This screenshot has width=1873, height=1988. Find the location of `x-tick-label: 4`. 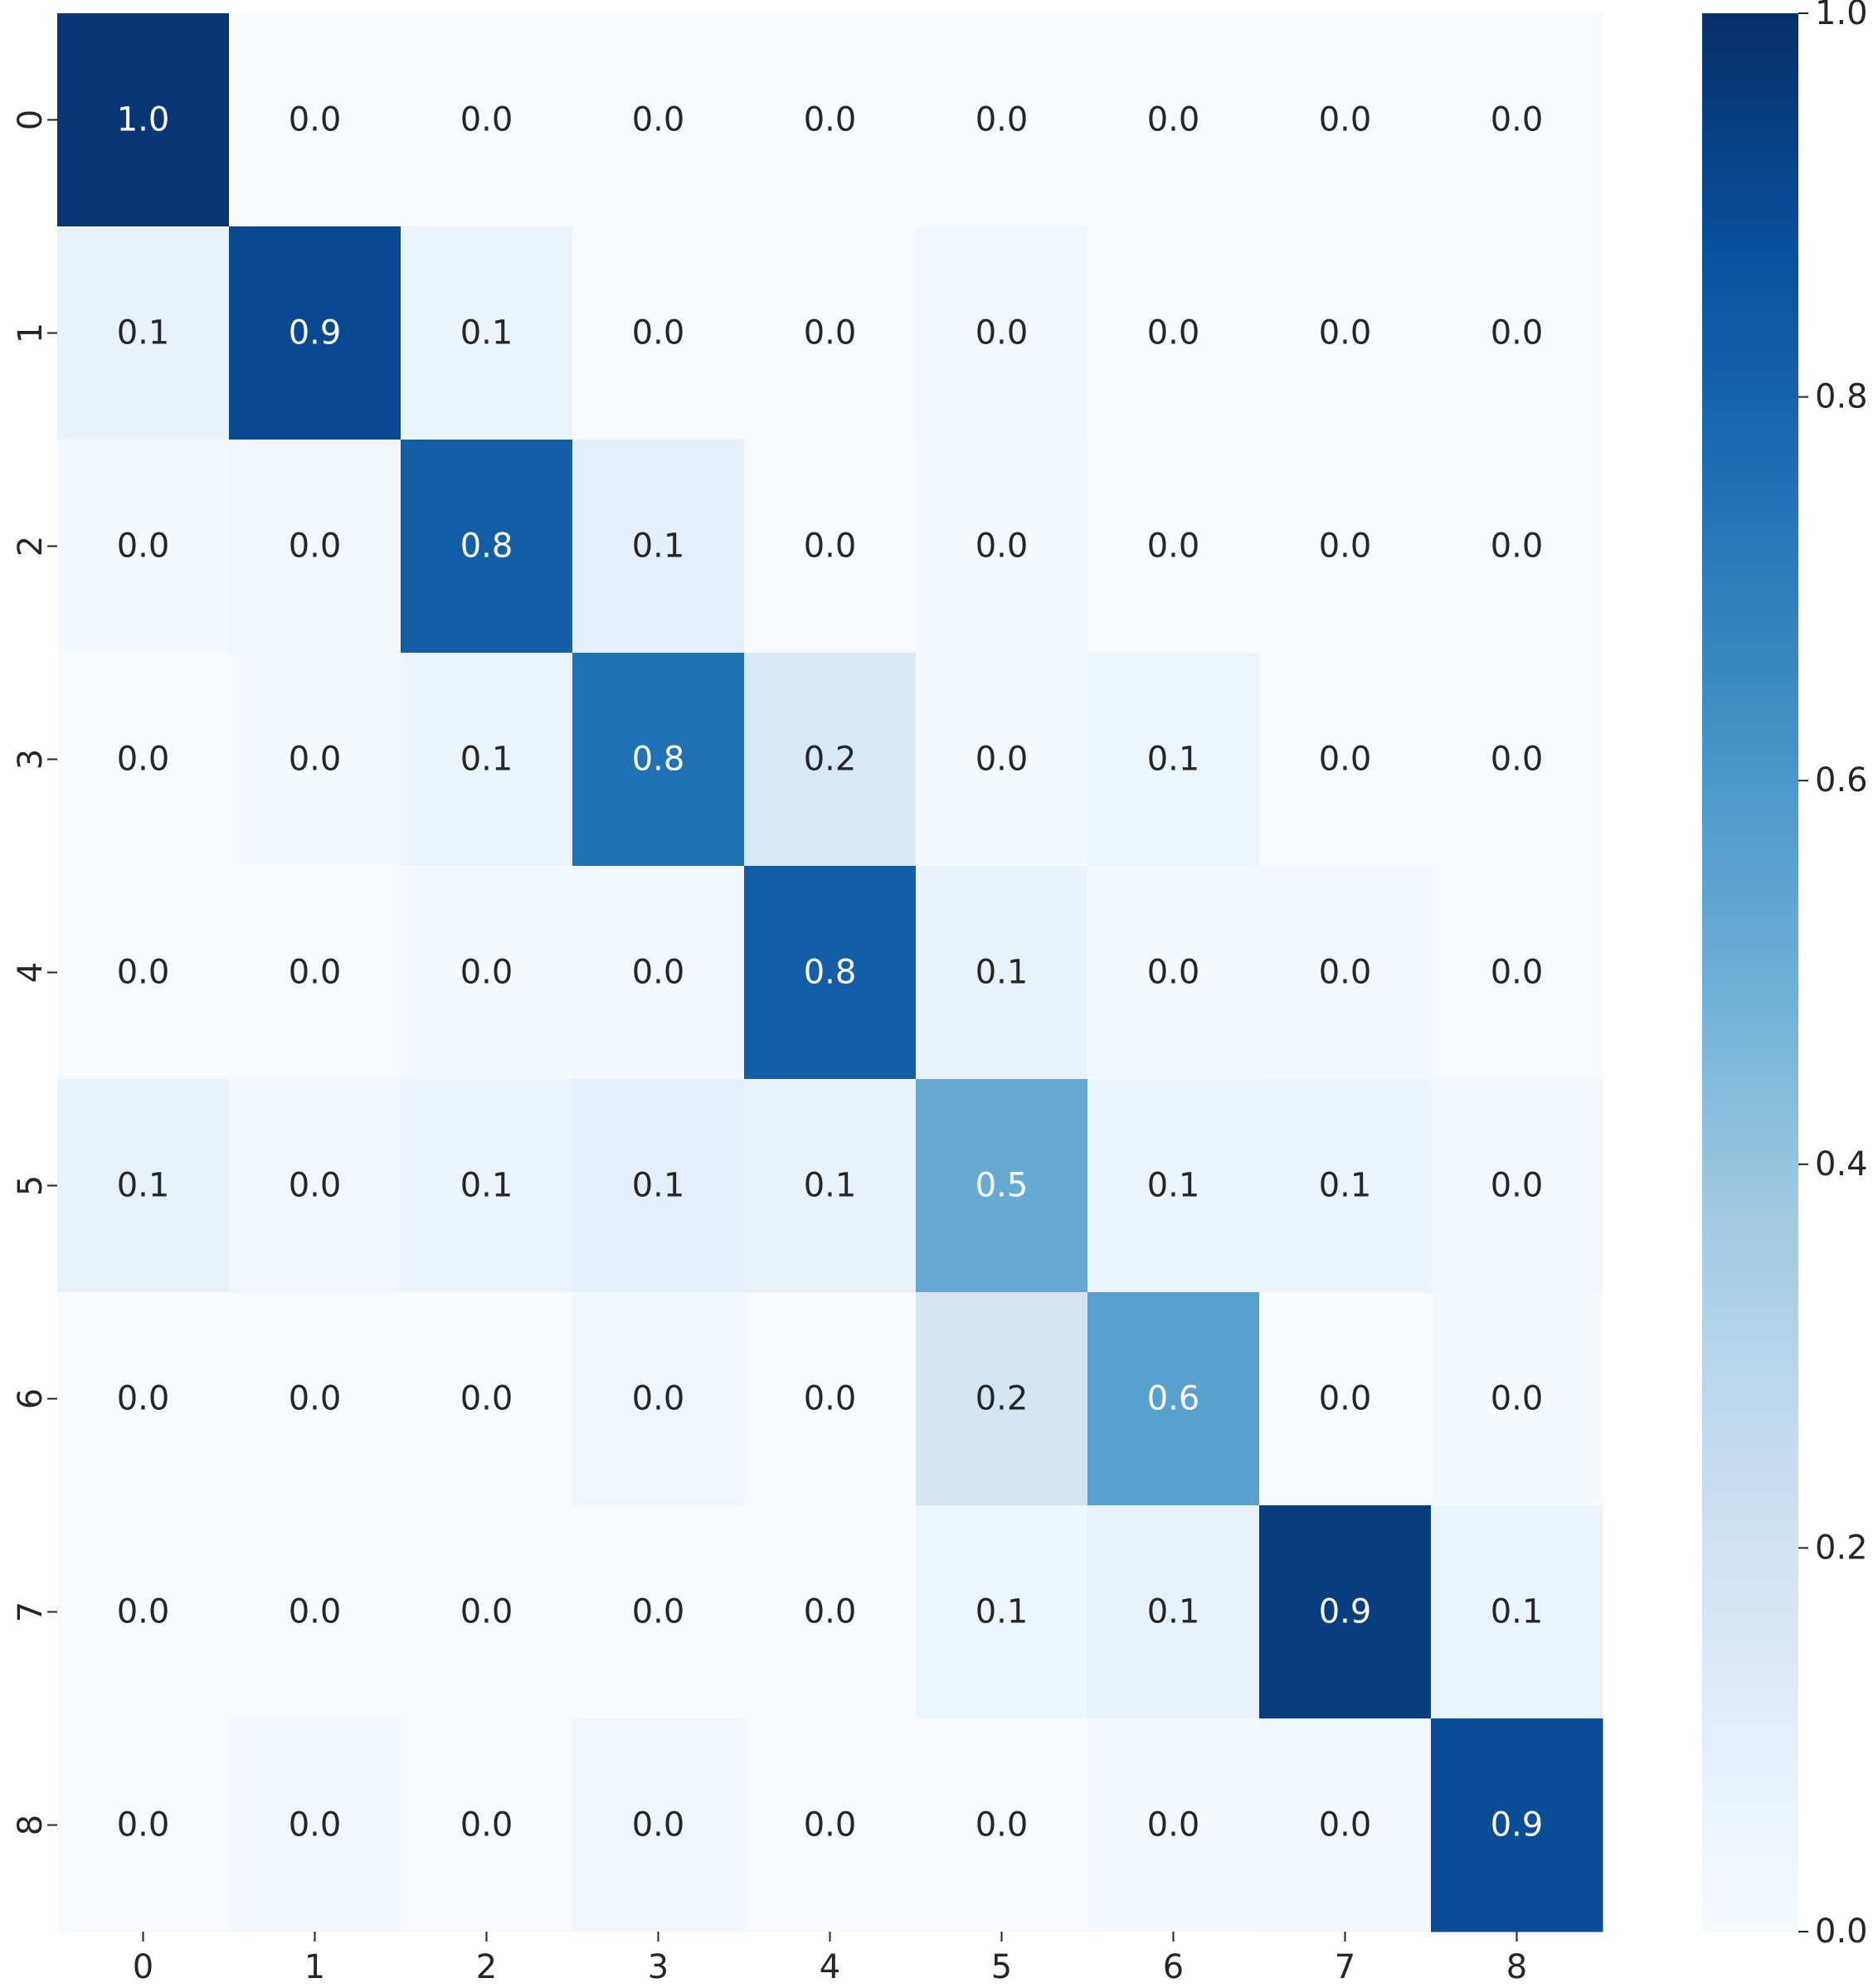

x-tick-label: 4 is located at coordinates (830, 1967).